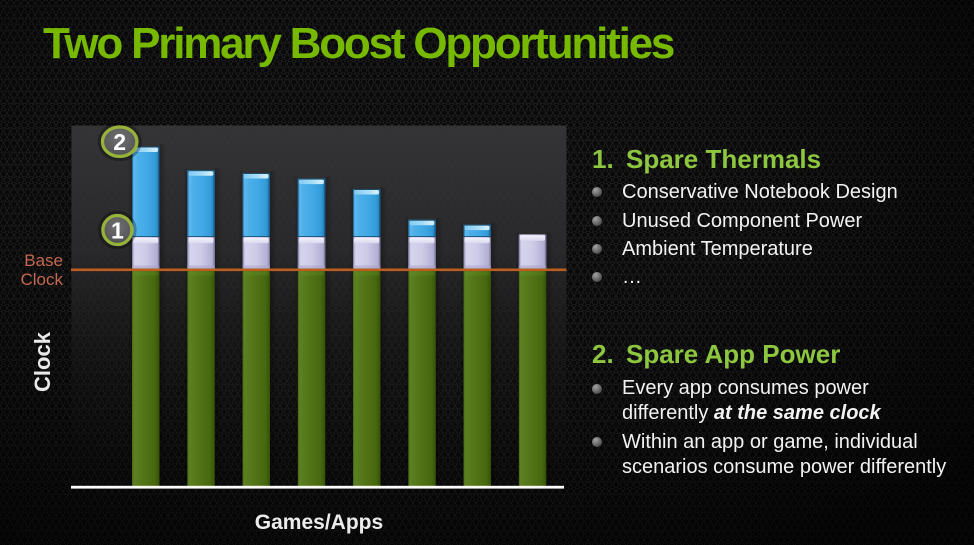 This screenshot has width=974, height=545. Describe the element at coordinates (119, 142) in the screenshot. I see `svg-text: 2` at that location.